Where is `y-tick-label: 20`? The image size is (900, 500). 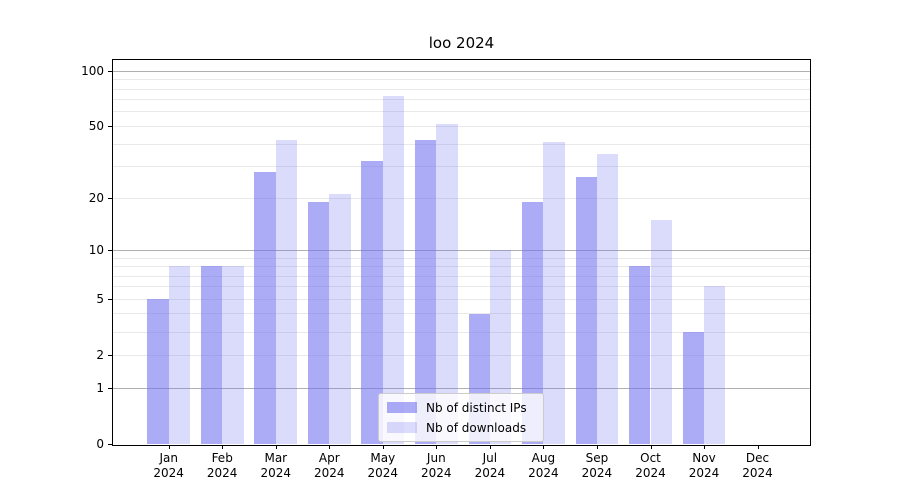 y-tick-label: 20 is located at coordinates (96, 197).